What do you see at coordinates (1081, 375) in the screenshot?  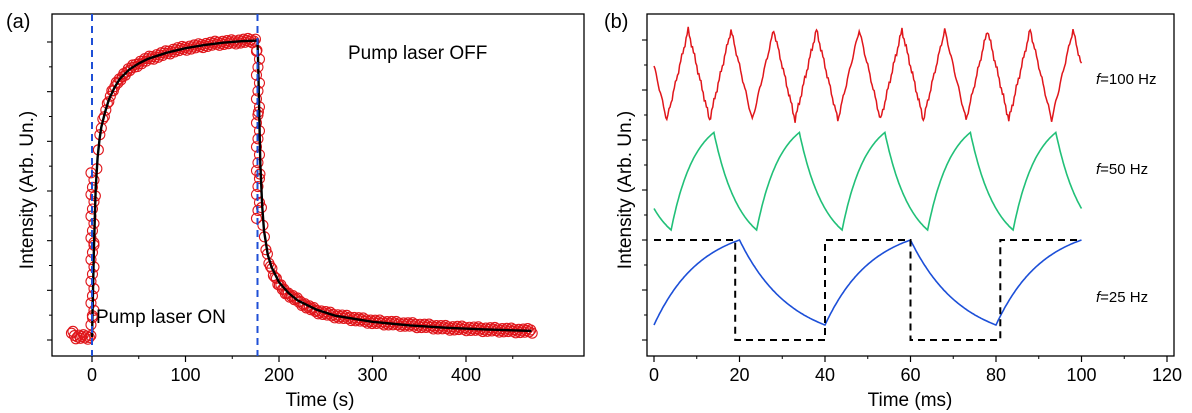 I see `panel-b-x-tick-label: 100` at bounding box center [1081, 375].